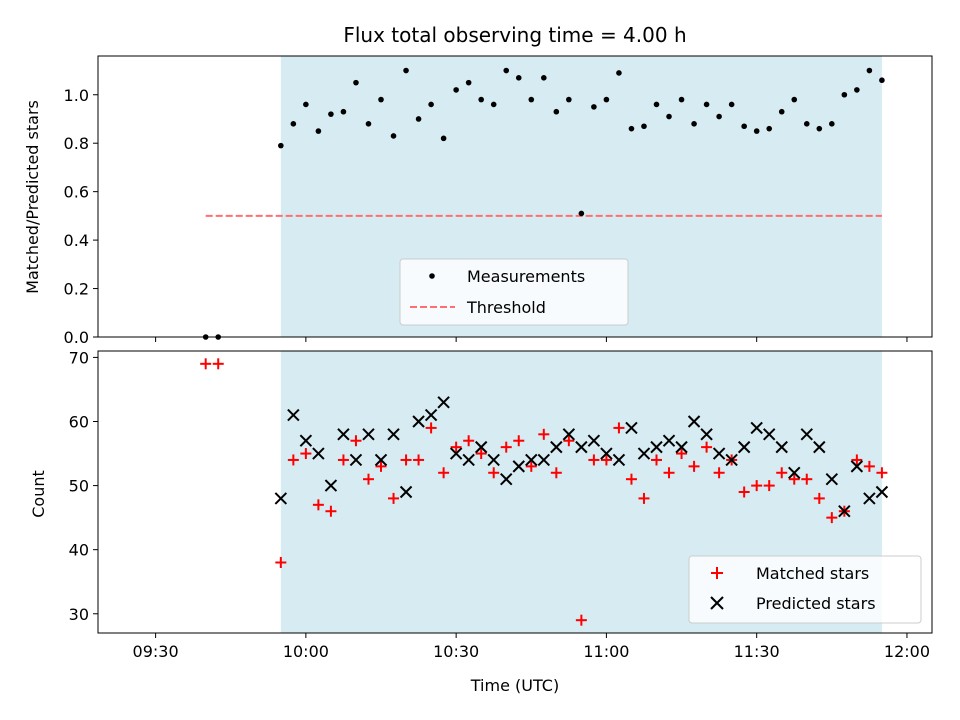  What do you see at coordinates (32, 197) in the screenshot?
I see `top-y-label: Matched/Predicted stars` at bounding box center [32, 197].